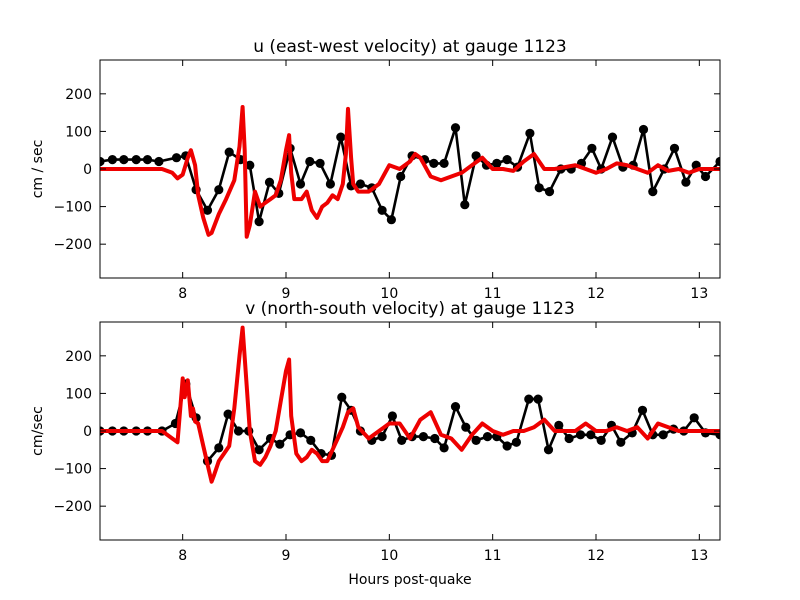 The image size is (800, 600). I want to click on chart-title: v (north-south velocity) at gauge 1123, so click(410, 309).